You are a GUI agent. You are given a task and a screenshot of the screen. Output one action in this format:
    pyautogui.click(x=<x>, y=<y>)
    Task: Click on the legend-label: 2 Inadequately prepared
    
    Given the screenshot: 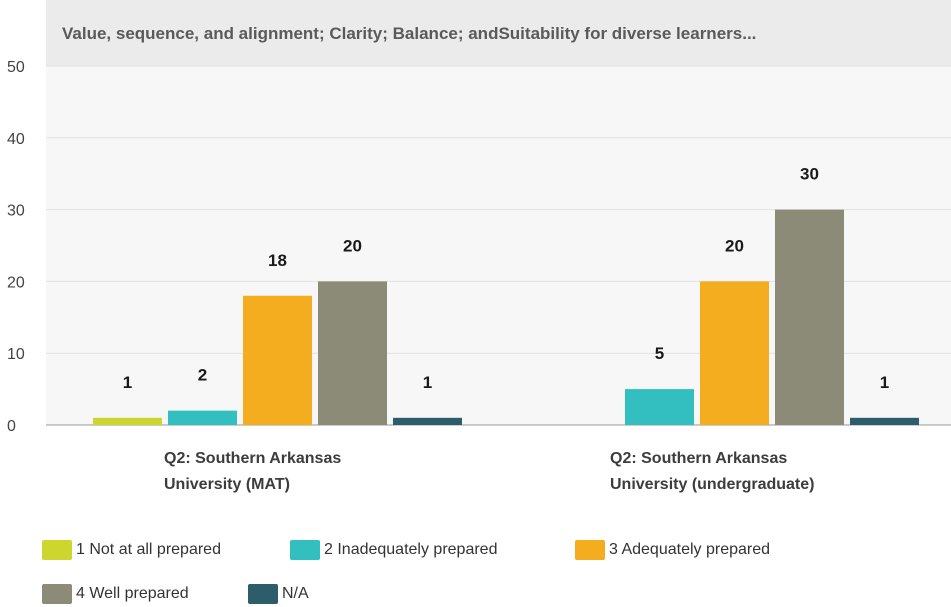 What is the action you would take?
    pyautogui.click(x=411, y=549)
    